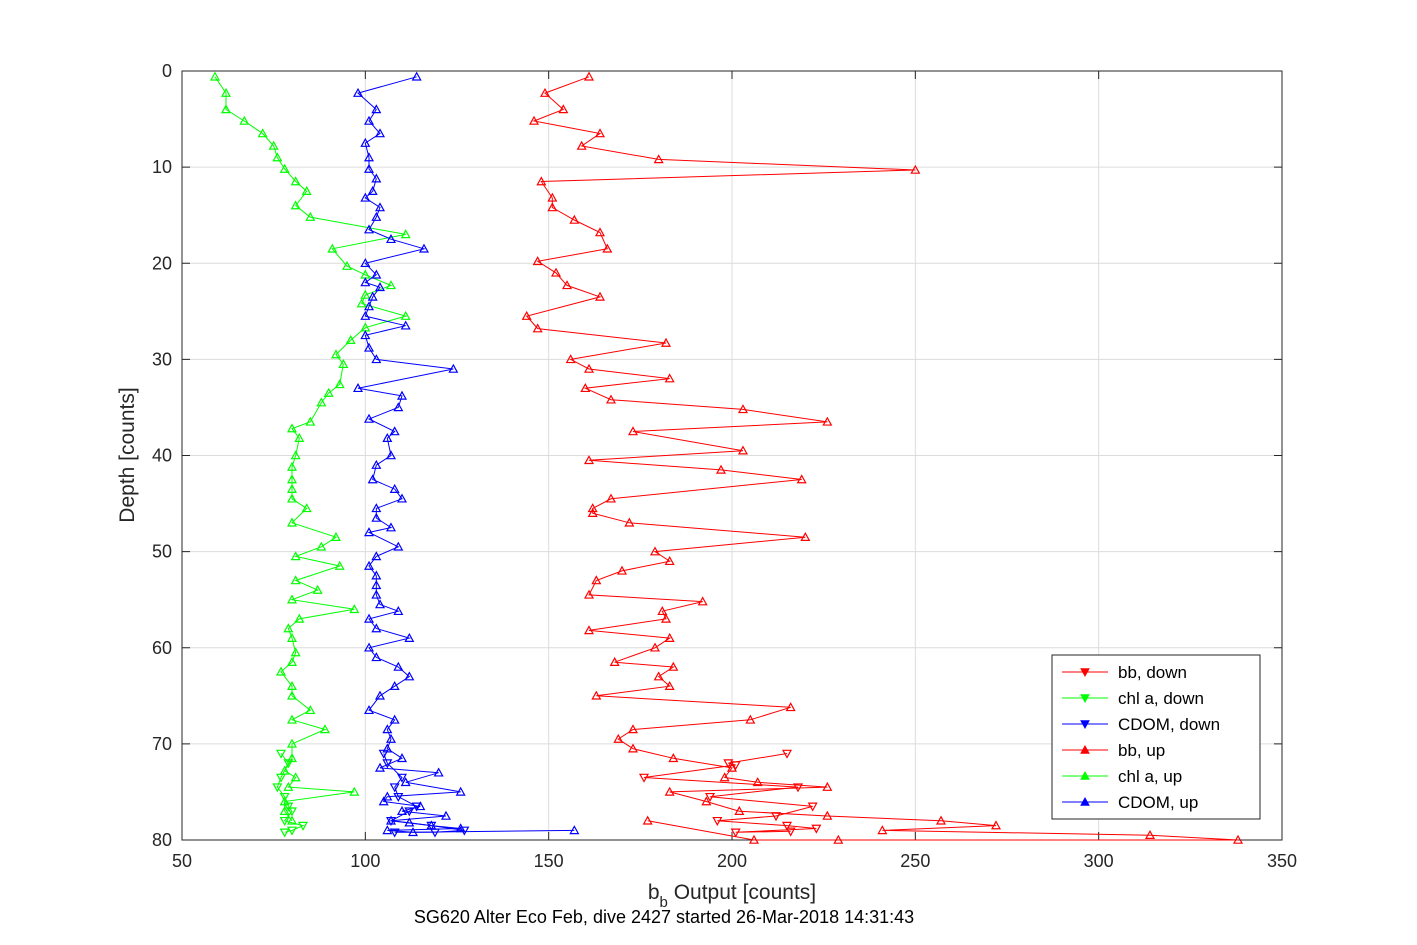  Describe the element at coordinates (549, 861) in the screenshot. I see `x-tick-label: 150` at that location.